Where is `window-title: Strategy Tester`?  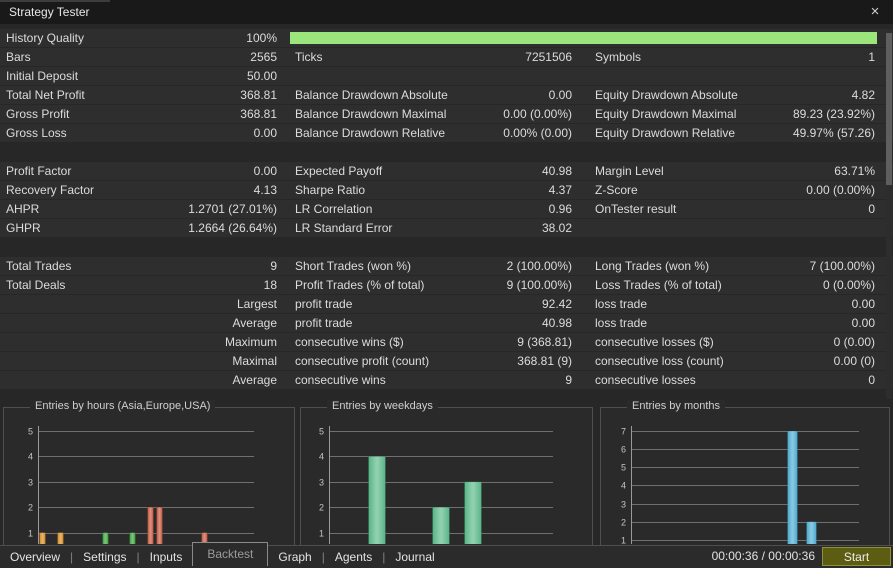 window-title: Strategy Tester is located at coordinates (49, 12).